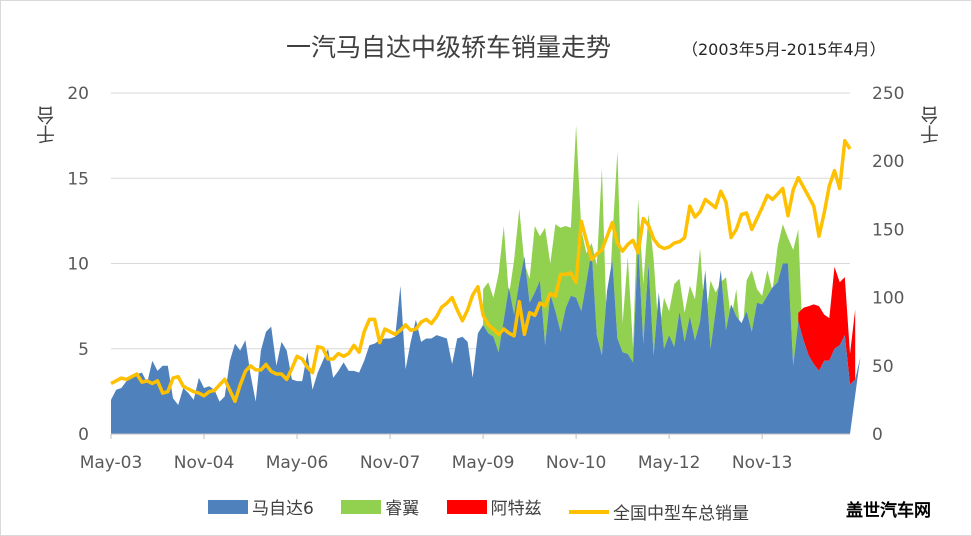 The height and width of the screenshot is (536, 972). I want to click on y-tick-left: 15, so click(78, 179).